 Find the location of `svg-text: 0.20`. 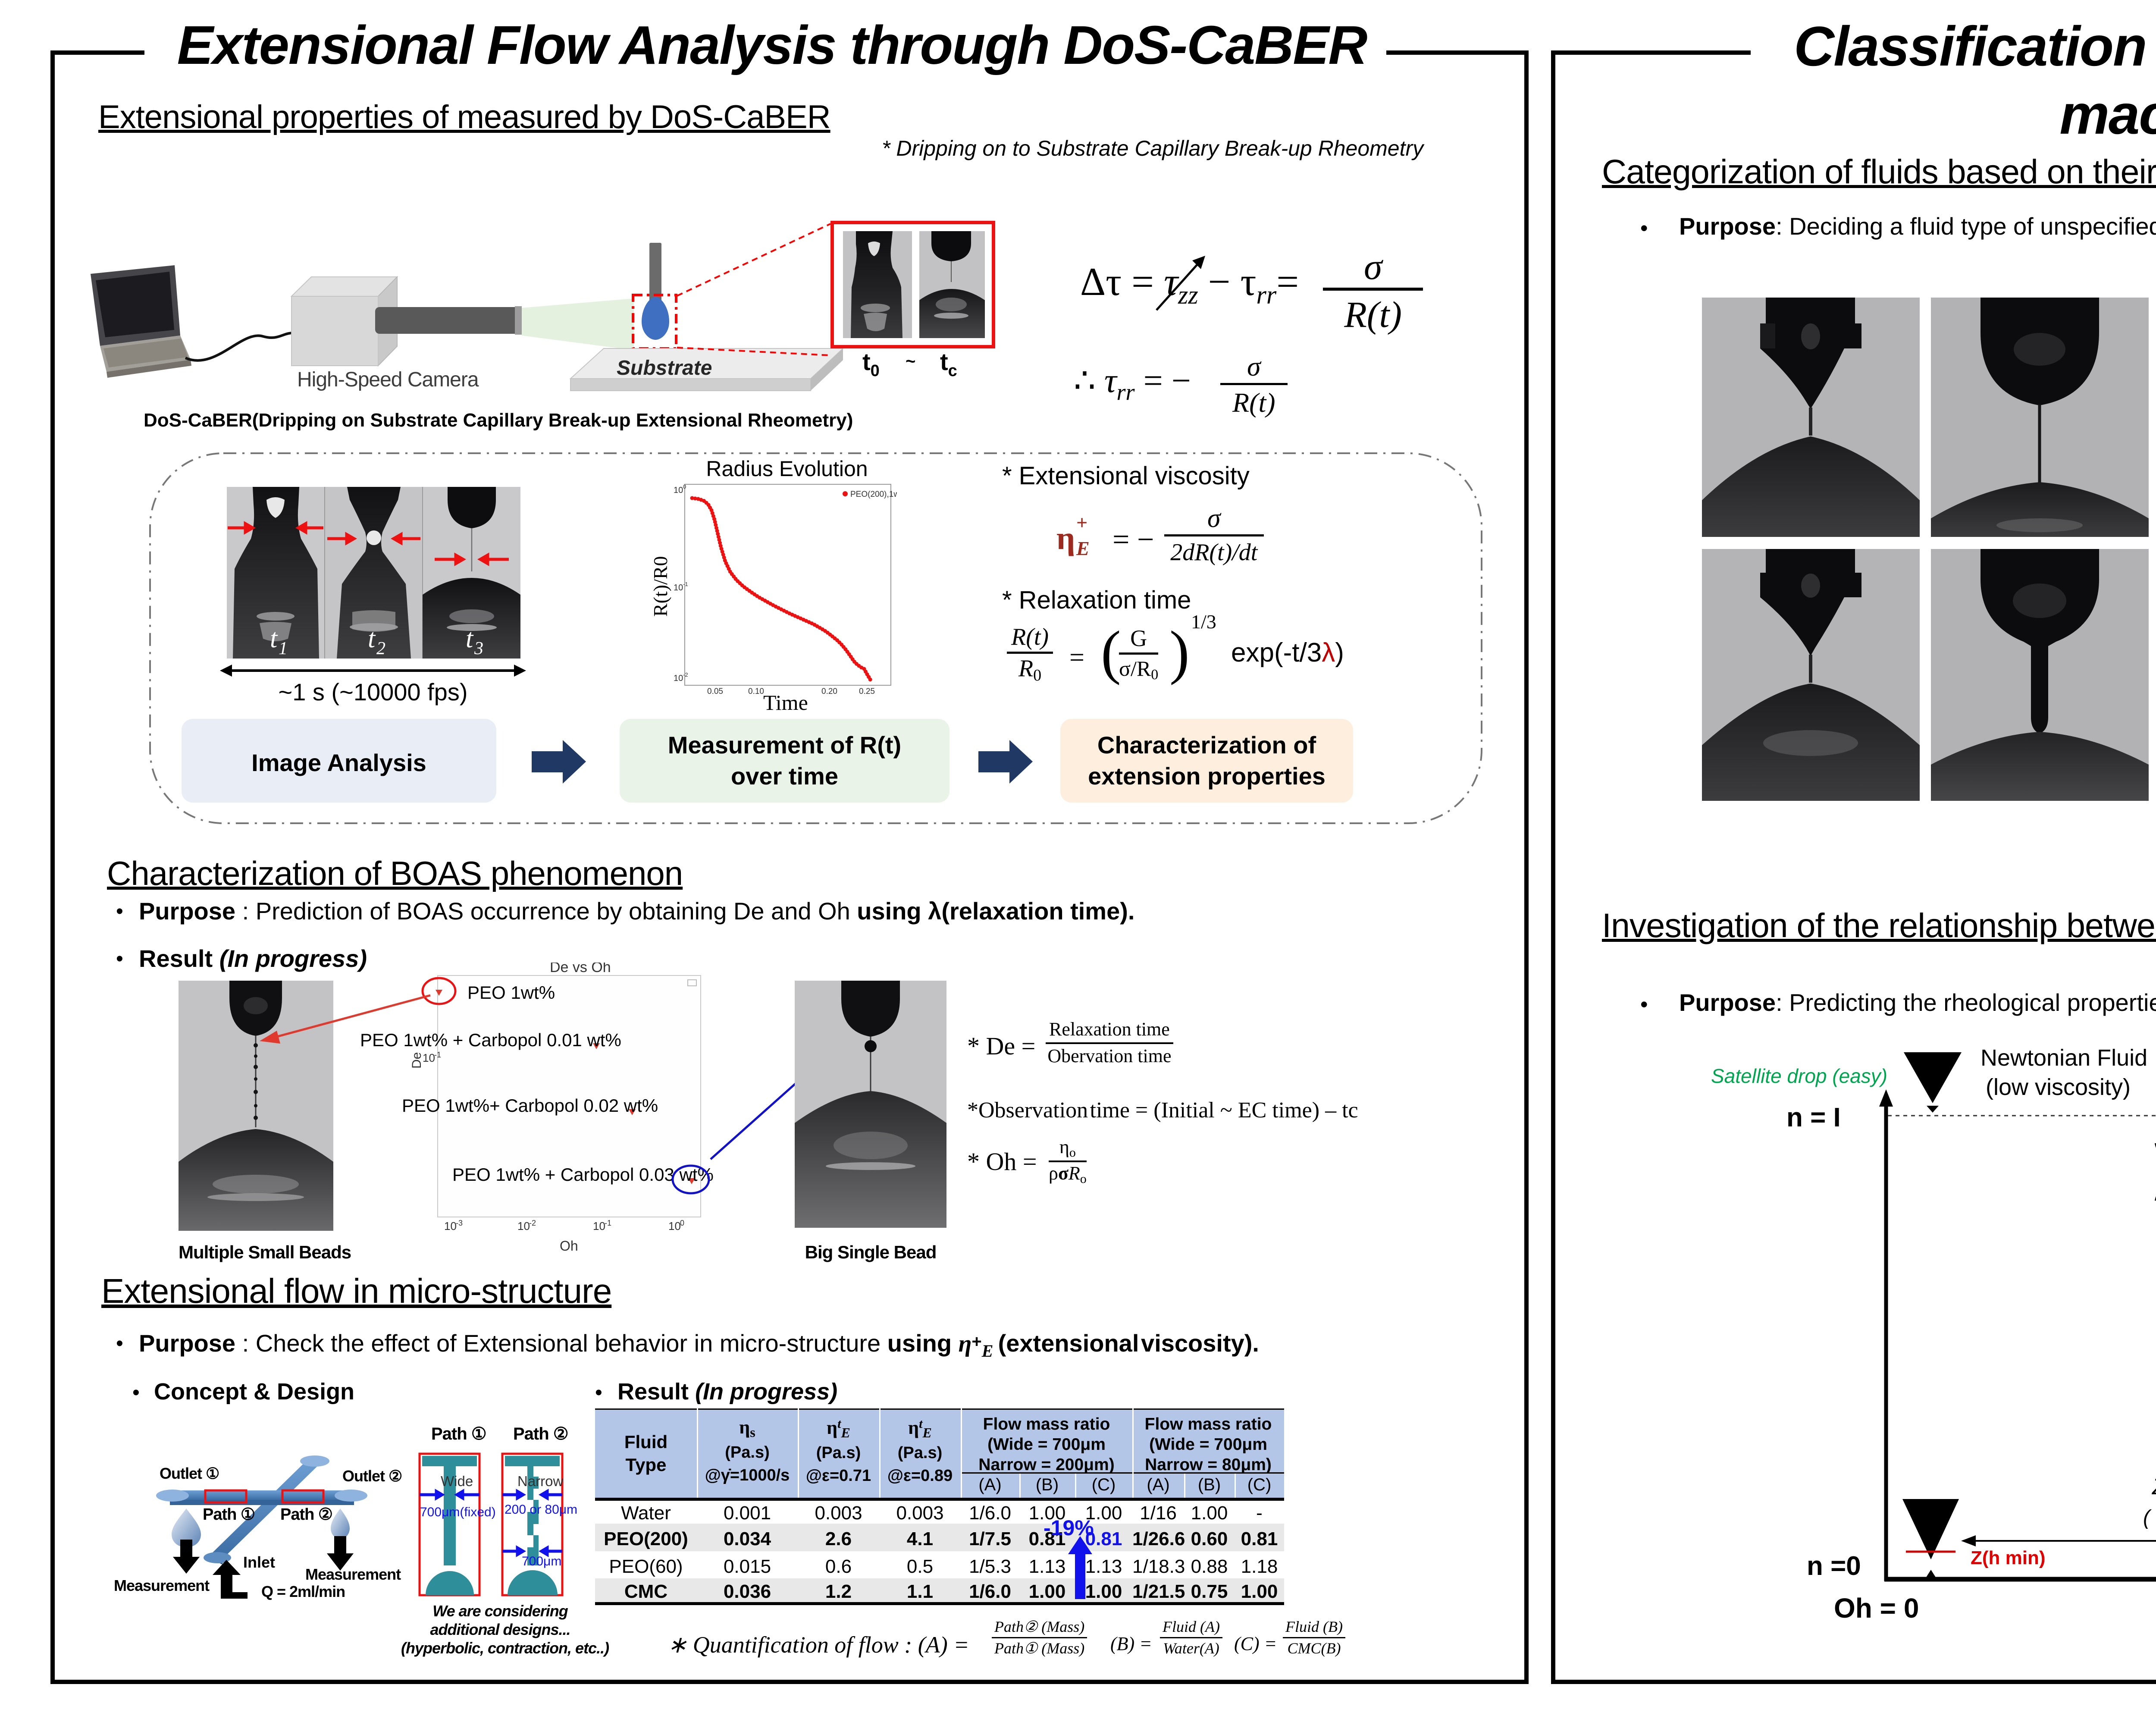

svg-text: 0.20 is located at coordinates (829, 691).